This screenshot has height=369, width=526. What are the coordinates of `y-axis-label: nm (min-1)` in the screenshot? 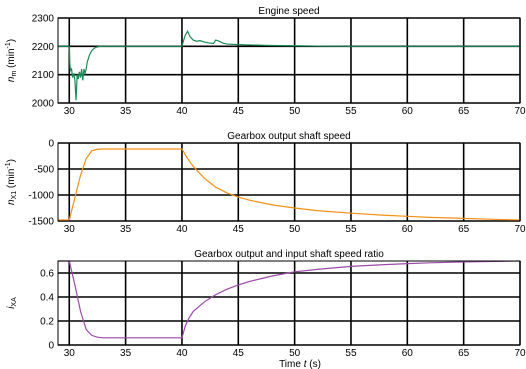 It's located at (11, 60).